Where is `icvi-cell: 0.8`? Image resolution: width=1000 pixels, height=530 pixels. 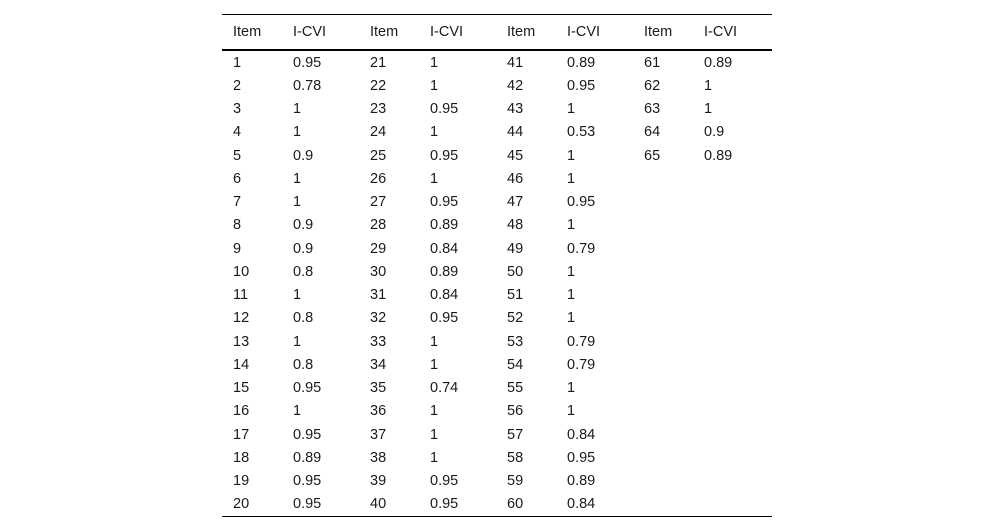 icvi-cell: 0.8 is located at coordinates (303, 318).